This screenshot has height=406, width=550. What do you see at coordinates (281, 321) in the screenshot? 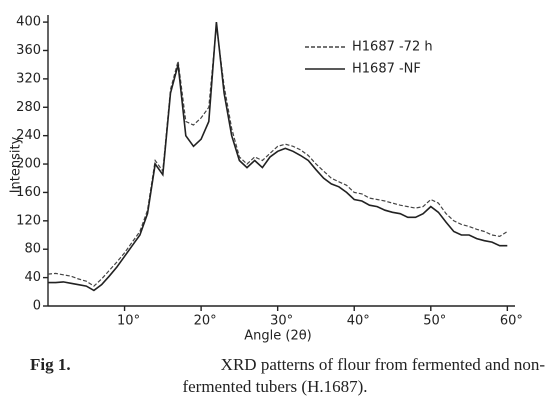
I see `x-tick-label: 30°` at bounding box center [281, 321].